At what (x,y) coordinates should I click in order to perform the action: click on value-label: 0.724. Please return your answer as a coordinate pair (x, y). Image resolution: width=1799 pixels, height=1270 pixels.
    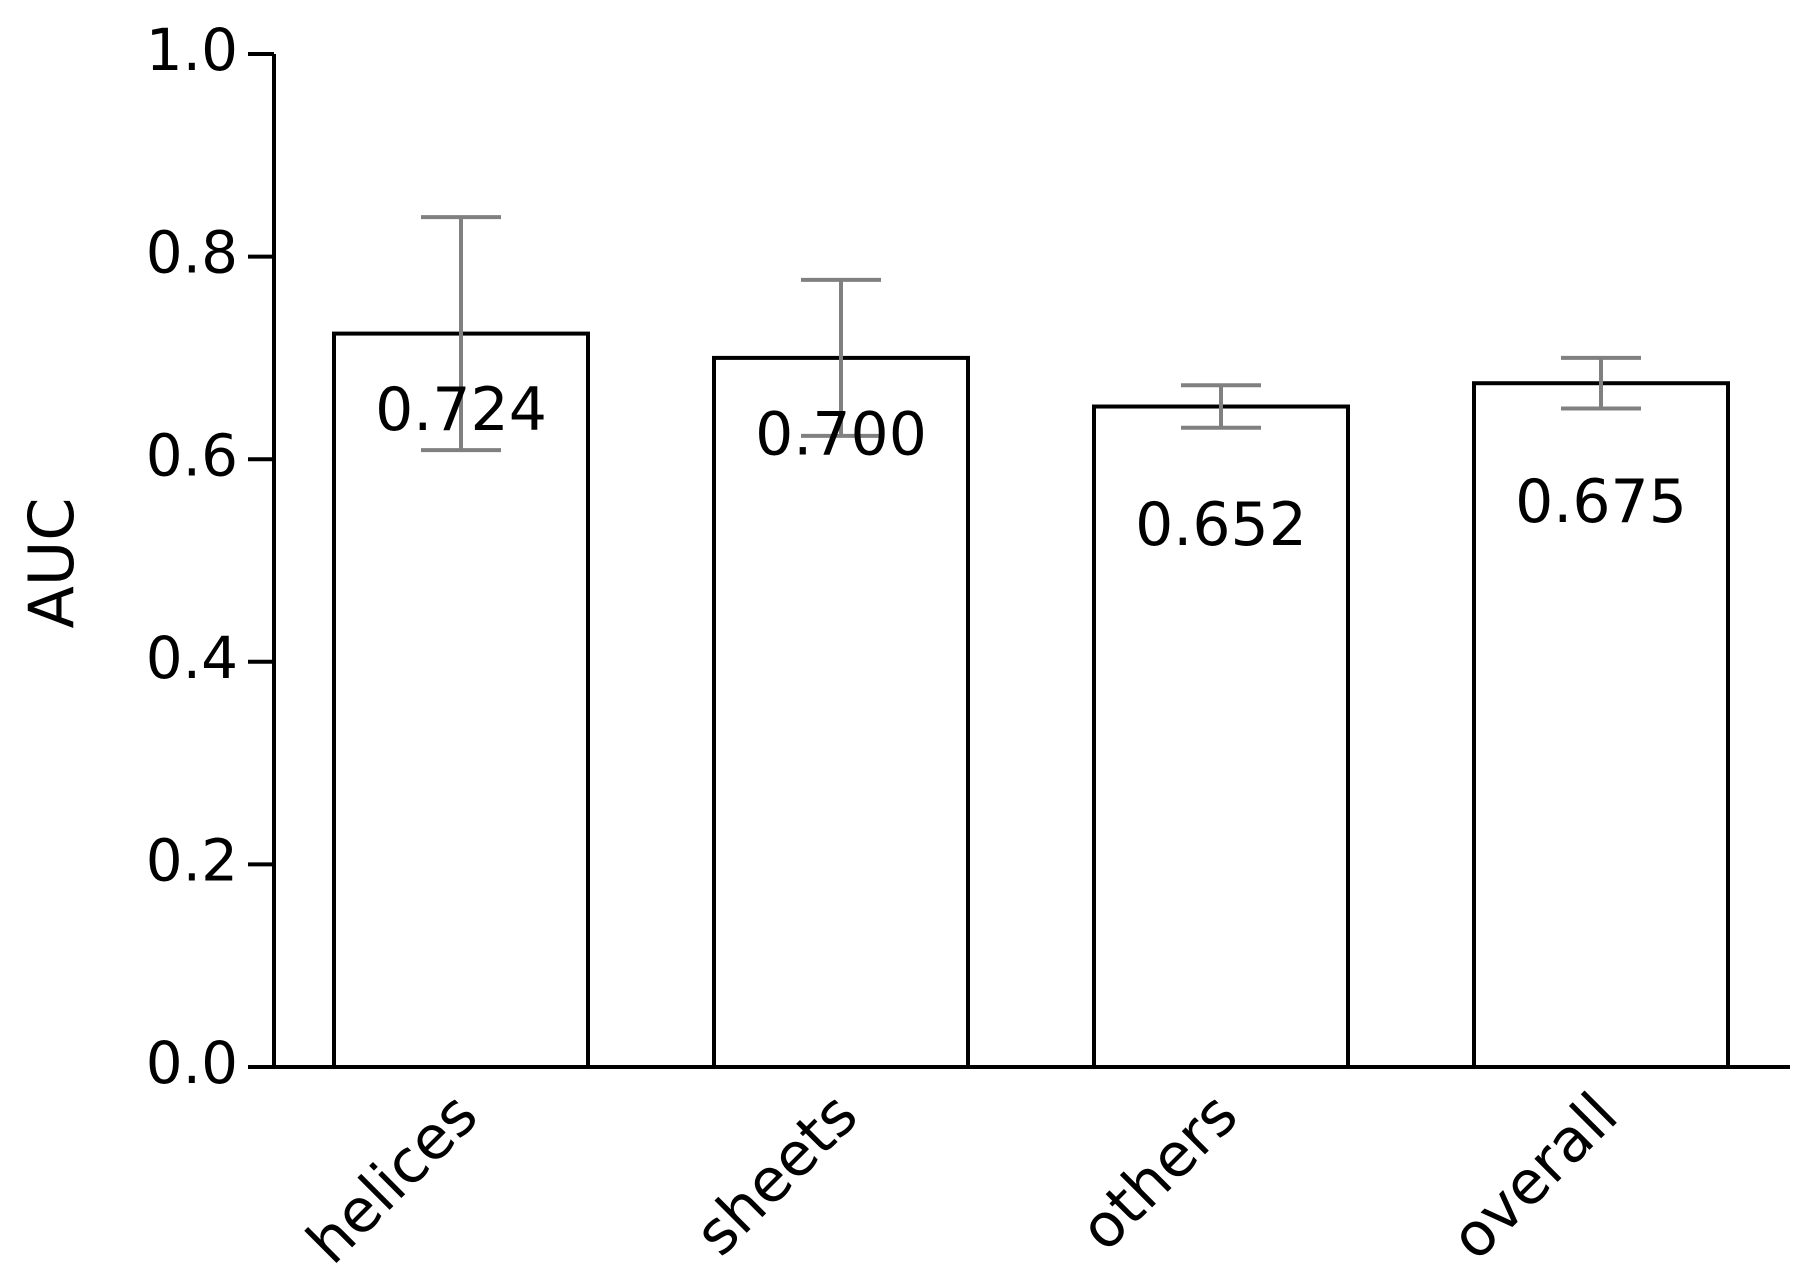
    Looking at the image, I should click on (461, 410).